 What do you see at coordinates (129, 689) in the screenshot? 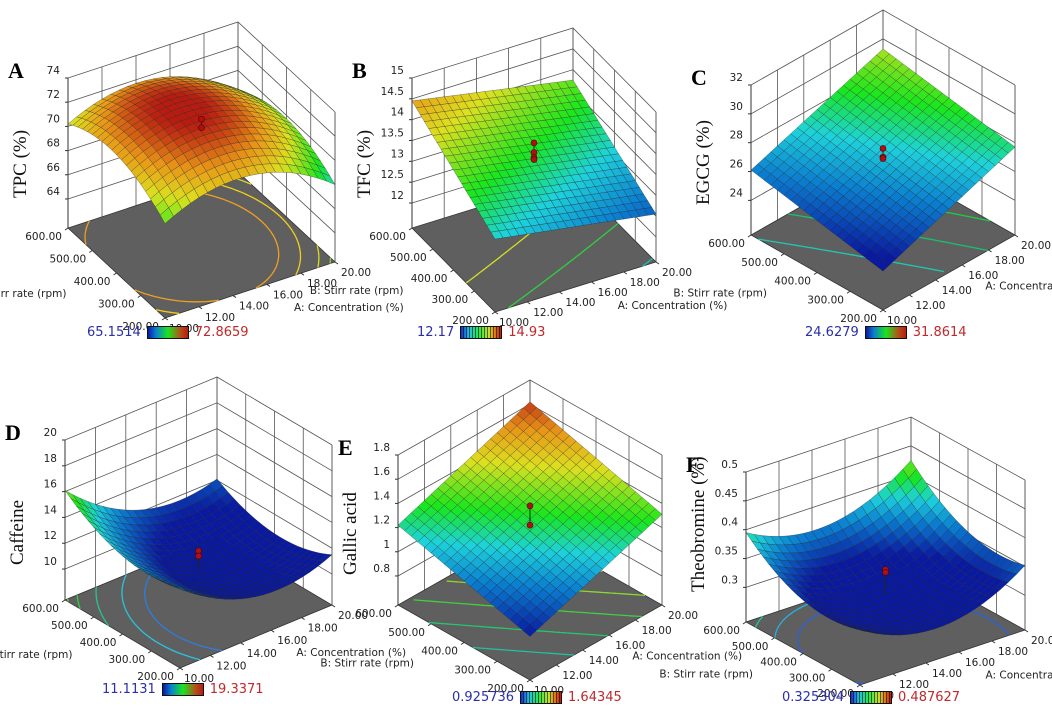
I see `legend-min: 11.1131` at bounding box center [129, 689].